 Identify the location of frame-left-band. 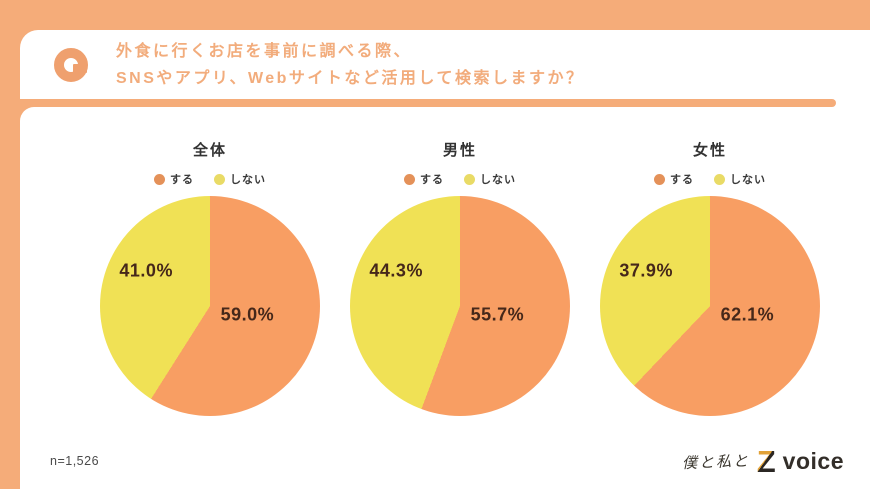
(10, 244).